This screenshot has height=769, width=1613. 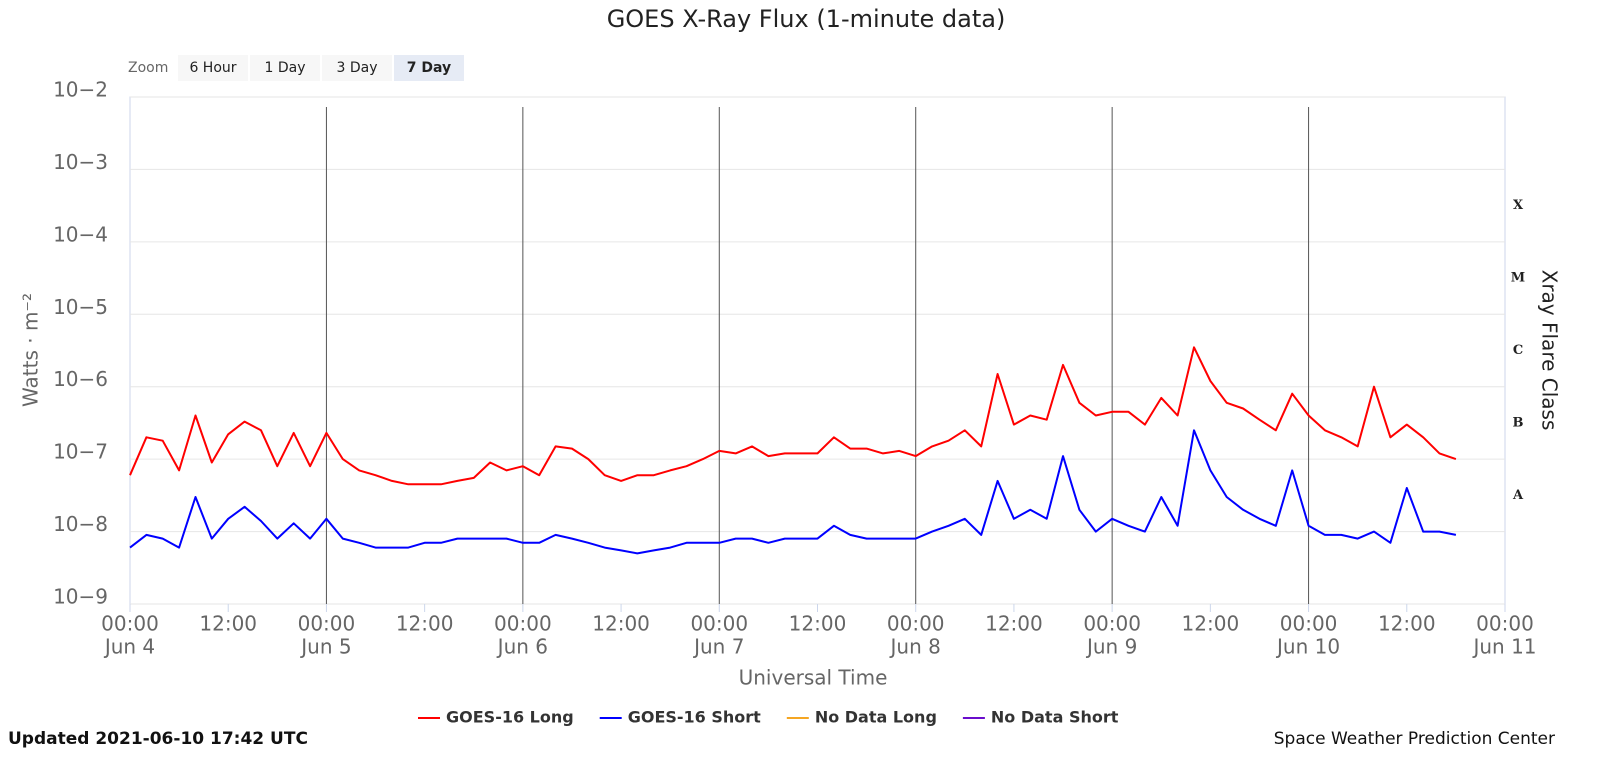 What do you see at coordinates (80, 90) in the screenshot?
I see `y-tick-label: 10−2` at bounding box center [80, 90].